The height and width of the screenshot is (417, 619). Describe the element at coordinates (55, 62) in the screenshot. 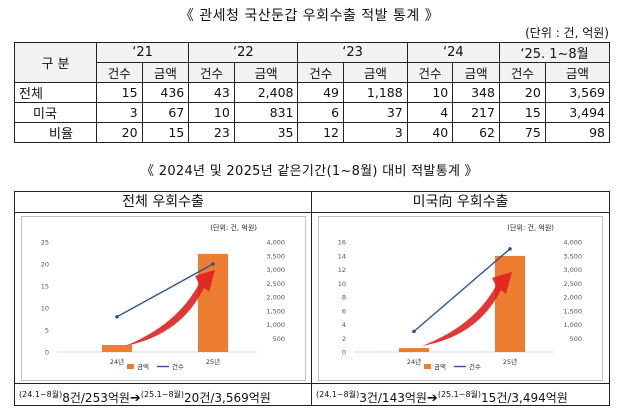

I see `table-corner: 구 분` at that location.